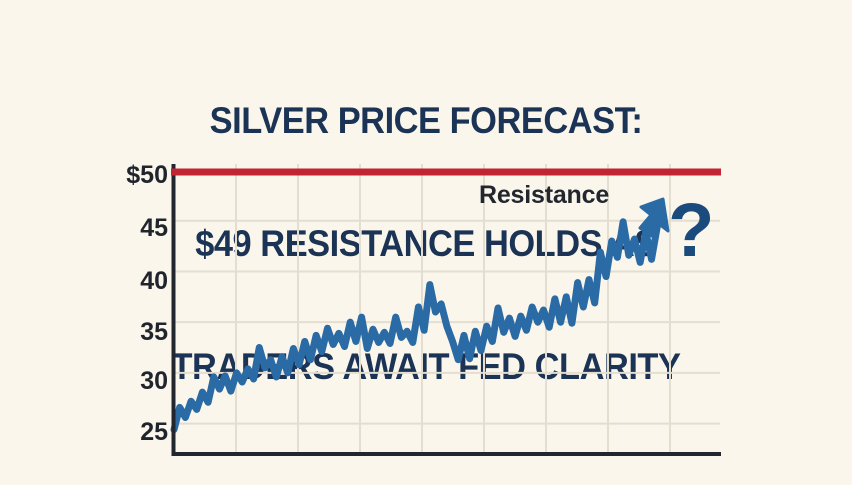 The image size is (852, 485). I want to click on y-tick-label: 45, so click(154, 228).